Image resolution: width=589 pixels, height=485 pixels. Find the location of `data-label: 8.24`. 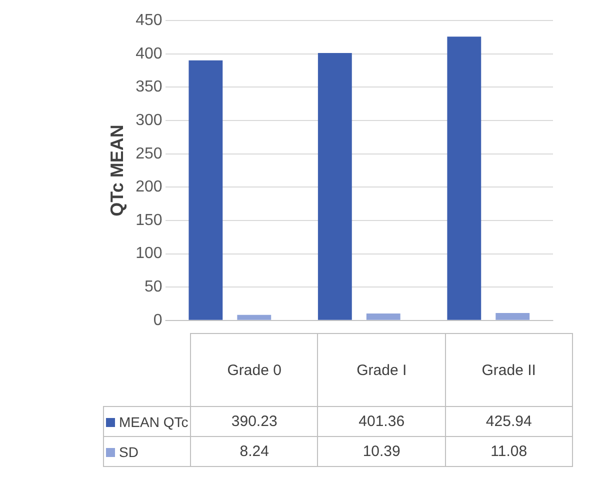

data-label: 8.24 is located at coordinates (254, 451).